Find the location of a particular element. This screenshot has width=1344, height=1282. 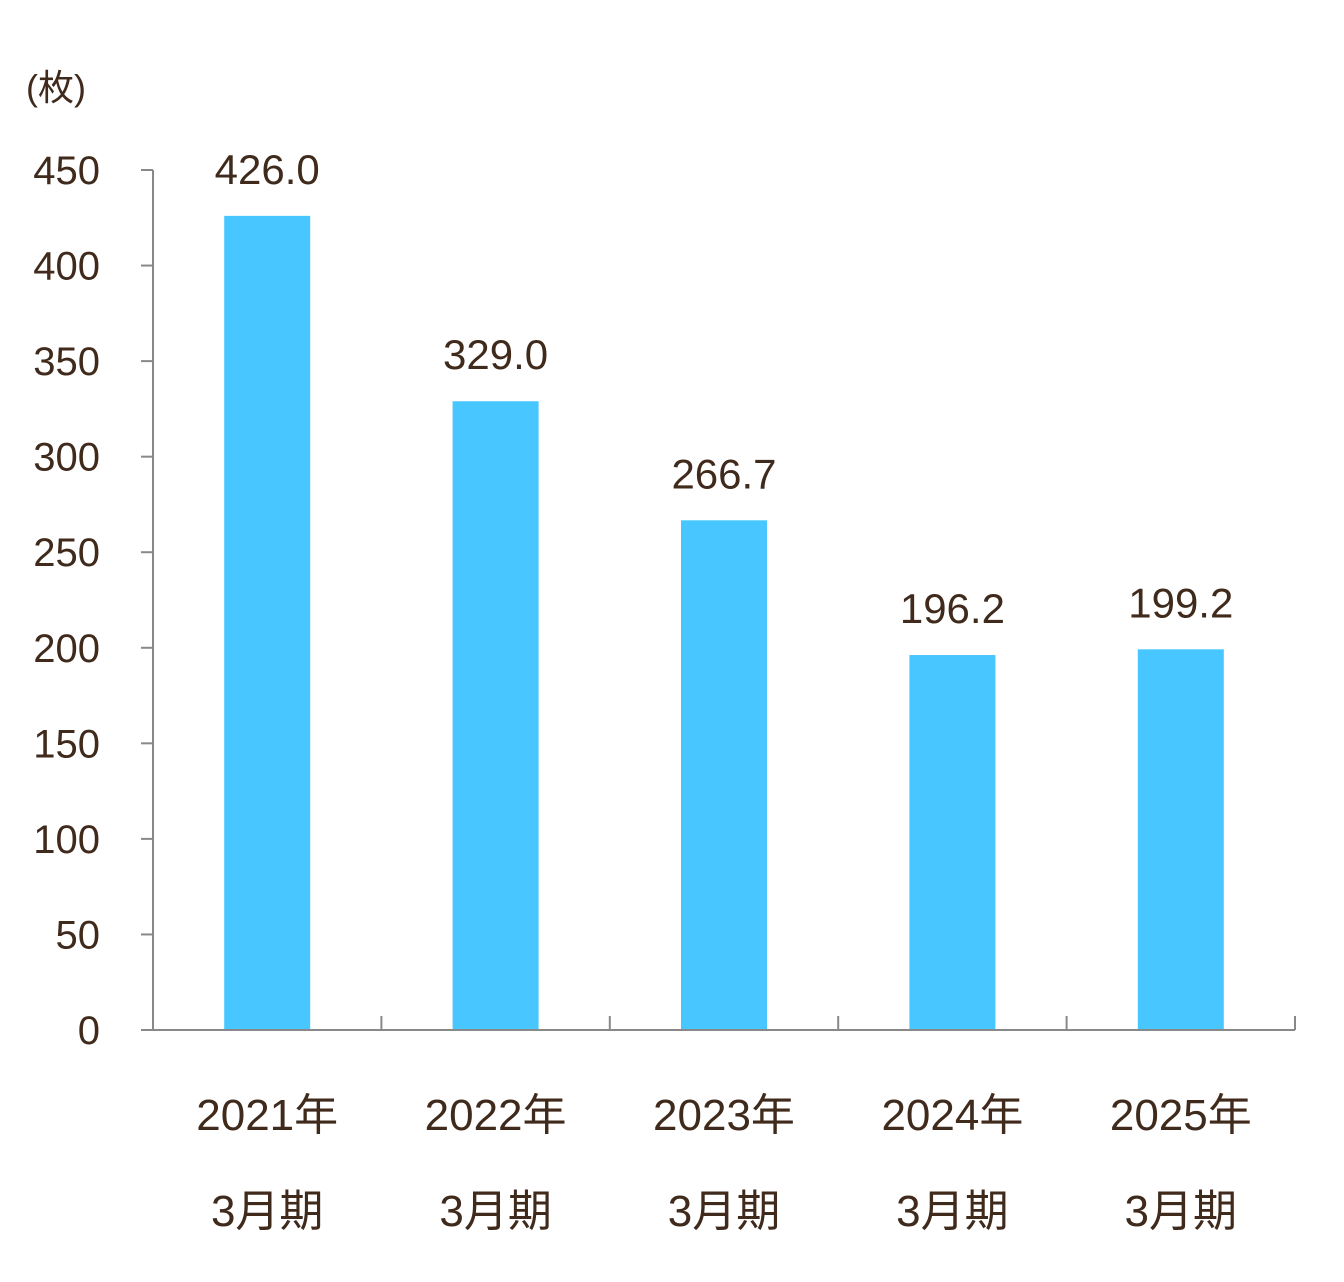

y-tick-label: 350 is located at coordinates (66, 362).